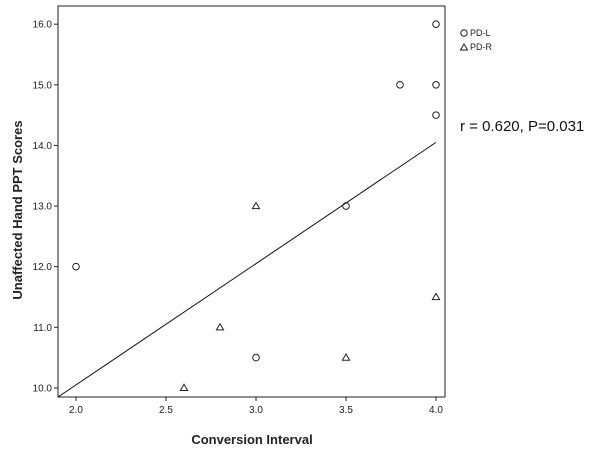  What do you see at coordinates (480, 33) in the screenshot?
I see `legend-label-pd-l: PD-L` at bounding box center [480, 33].